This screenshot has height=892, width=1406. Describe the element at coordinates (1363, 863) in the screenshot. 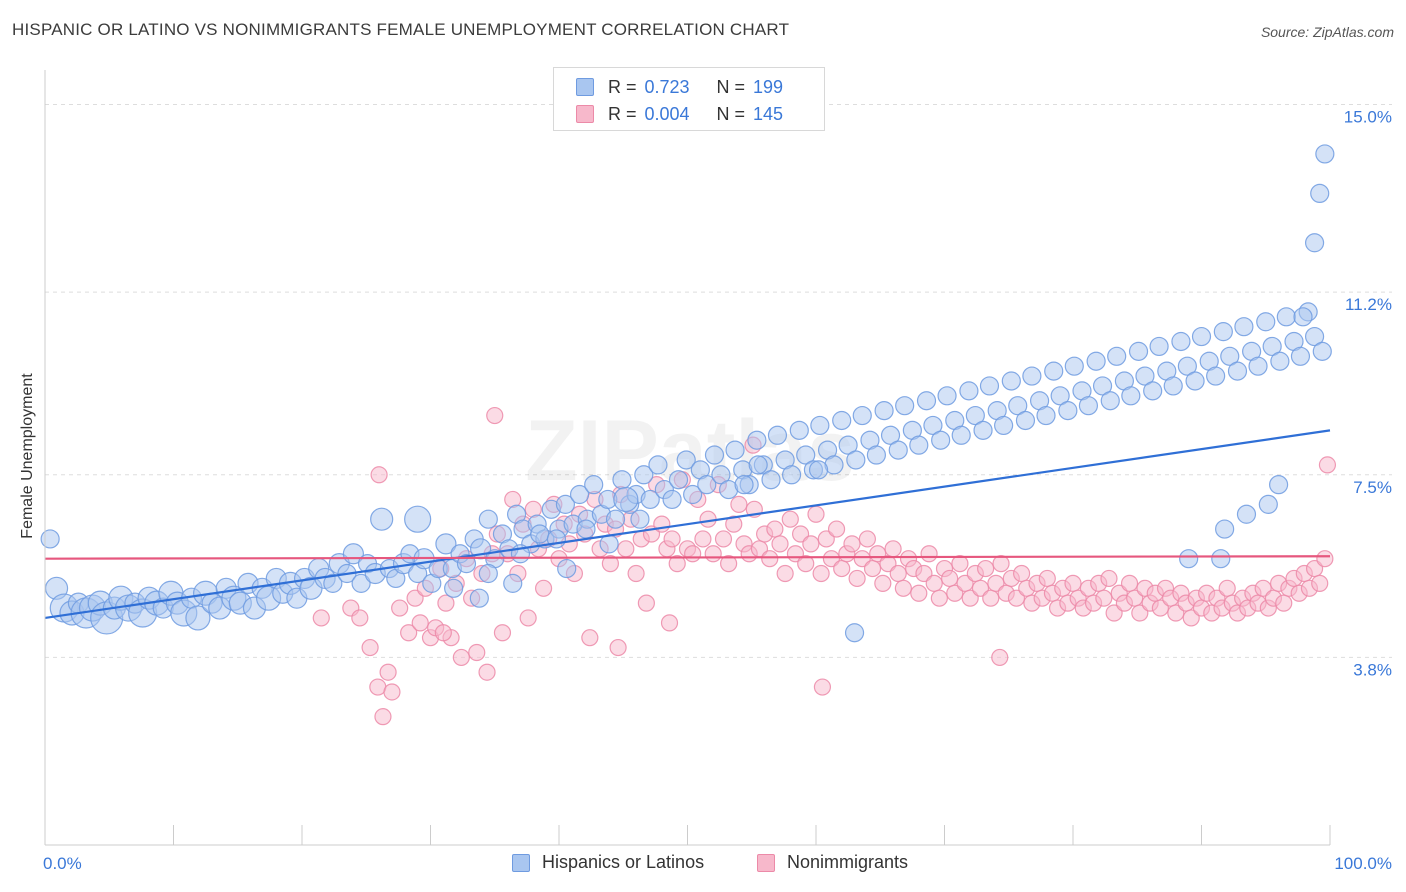

I see `x-tick-label: 100.0%` at that location.